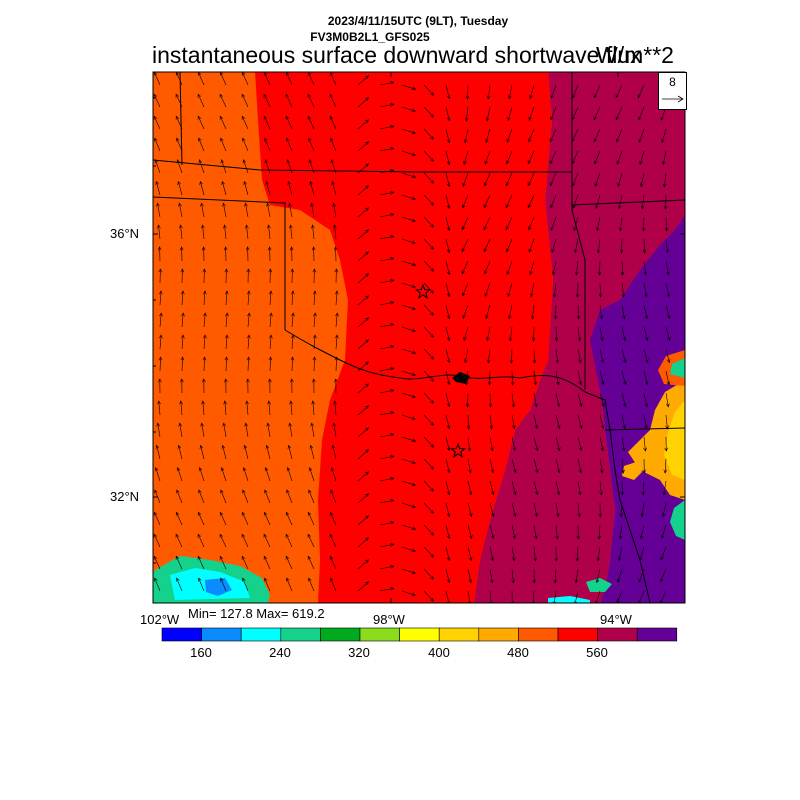 The height and width of the screenshot is (800, 800). What do you see at coordinates (280, 652) in the screenshot?
I see `colorbar-label-240: 240` at bounding box center [280, 652].